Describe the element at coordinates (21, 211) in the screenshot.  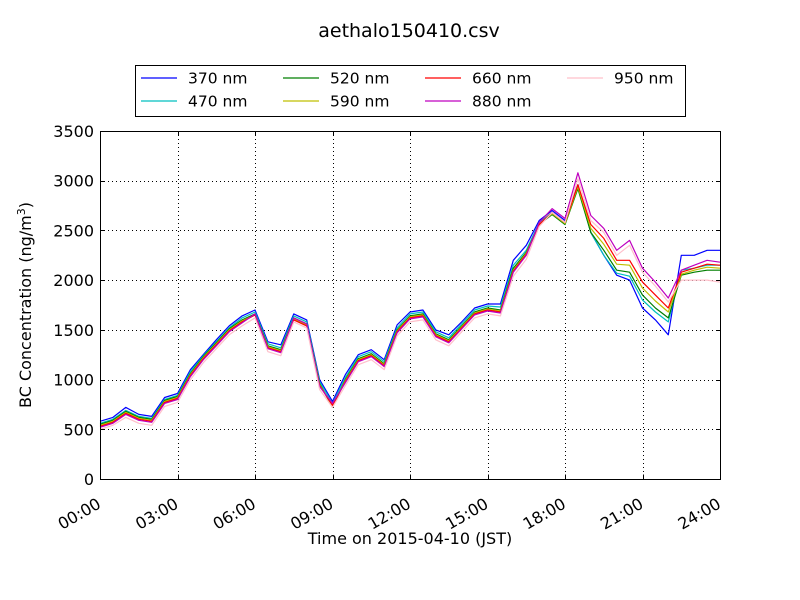
I see `y-axis-label-sup: 3` at that location.